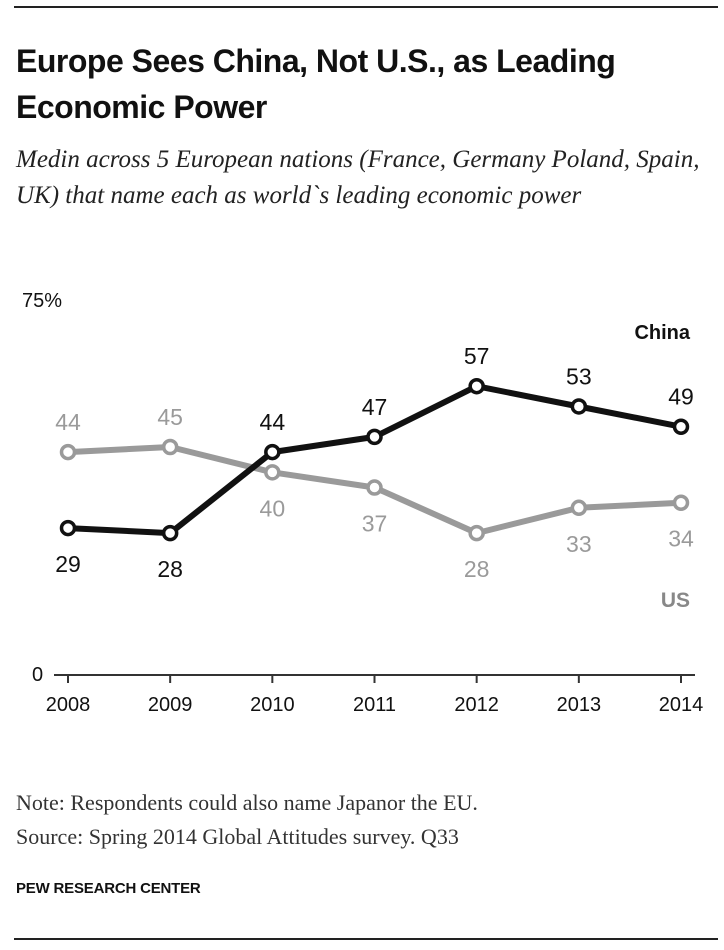 The height and width of the screenshot is (950, 724). I want to click on us-value-label-2010: 40, so click(273, 508).